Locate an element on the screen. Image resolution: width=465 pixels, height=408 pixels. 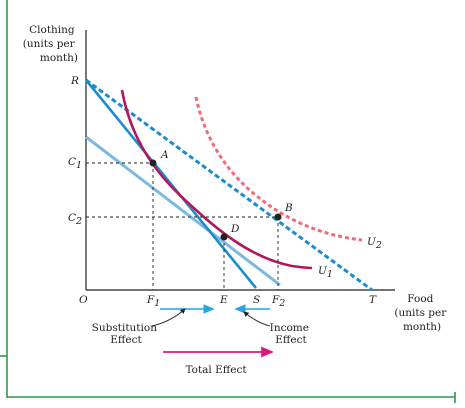
point-a-dot is located at coordinates (153, 163).